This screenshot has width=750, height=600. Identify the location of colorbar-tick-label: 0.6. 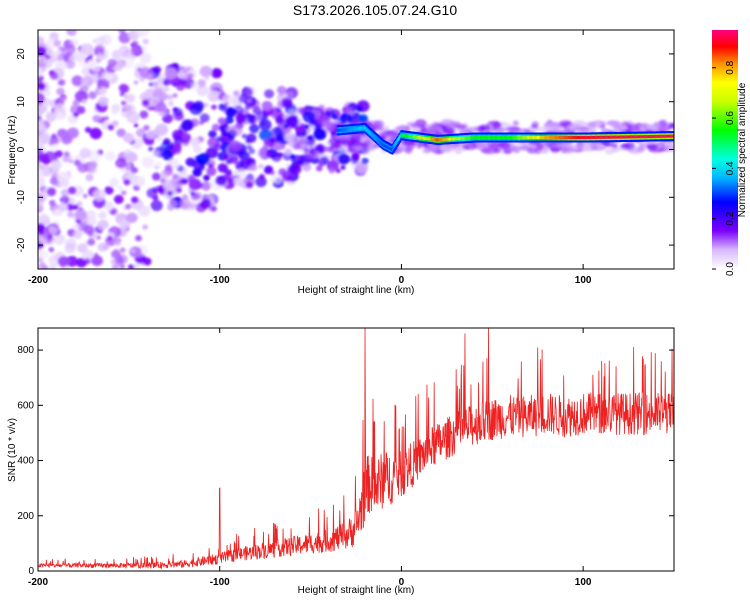
(730, 118).